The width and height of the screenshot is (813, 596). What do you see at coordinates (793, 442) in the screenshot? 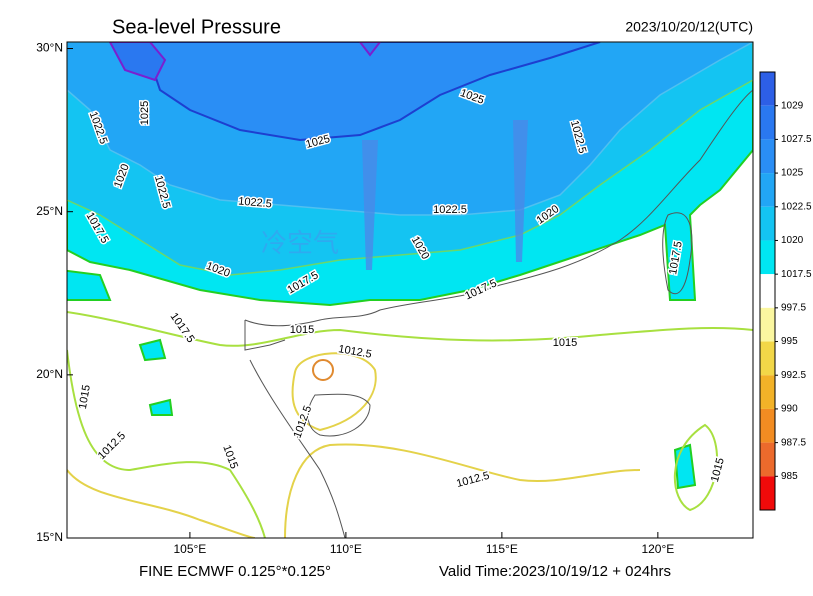
I see `colorbar-label: 987.5` at bounding box center [793, 442].